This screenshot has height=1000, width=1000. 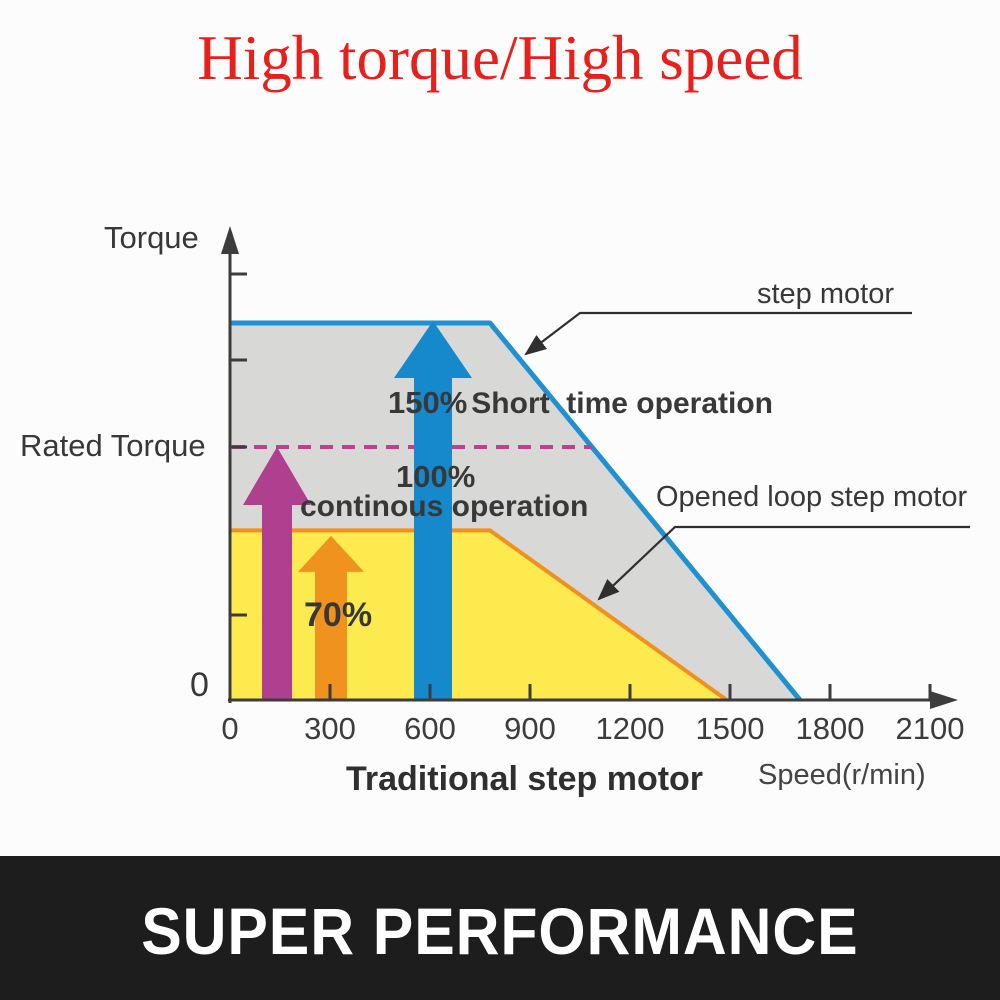 What do you see at coordinates (436, 476) in the screenshot?
I see `annotation-100-value: 100%` at bounding box center [436, 476].